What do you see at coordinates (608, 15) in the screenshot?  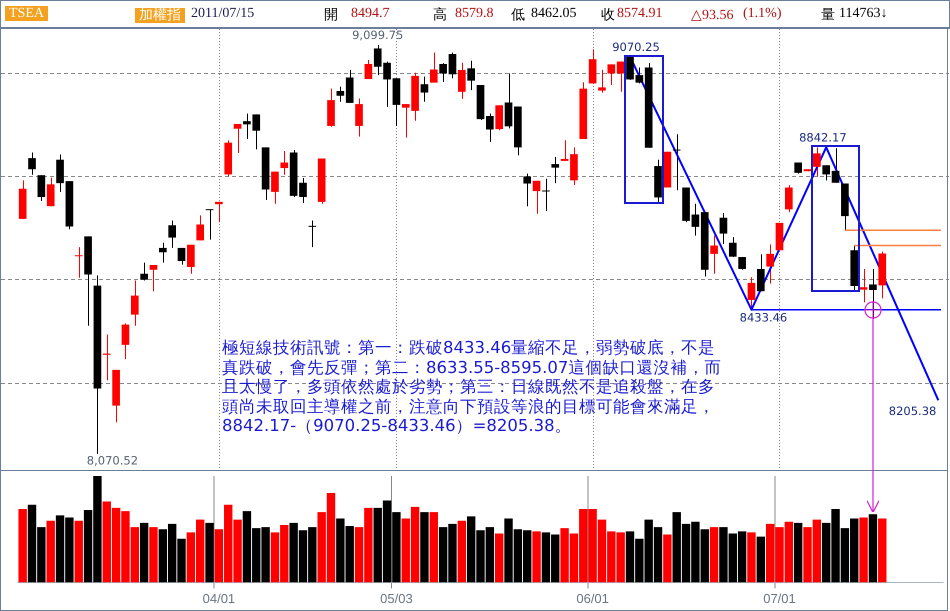 I see `text: 收` at bounding box center [608, 15].